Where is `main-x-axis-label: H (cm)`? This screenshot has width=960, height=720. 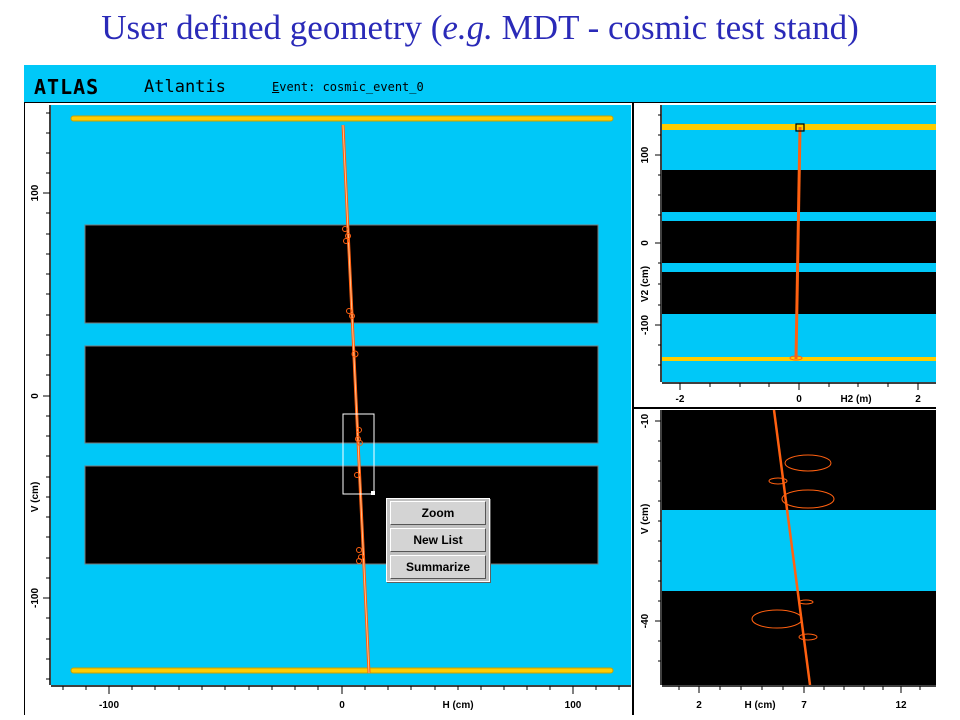
main-x-axis-label: H (cm) is located at coordinates (457, 705).